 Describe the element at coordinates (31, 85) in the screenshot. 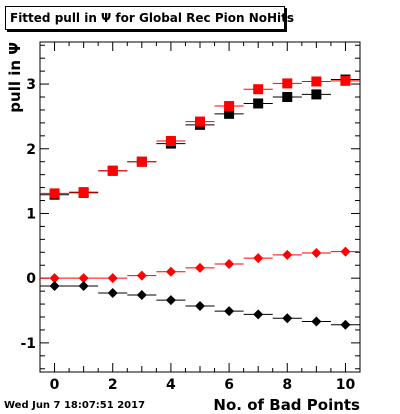

I see `y-tick-label: 3` at that location.